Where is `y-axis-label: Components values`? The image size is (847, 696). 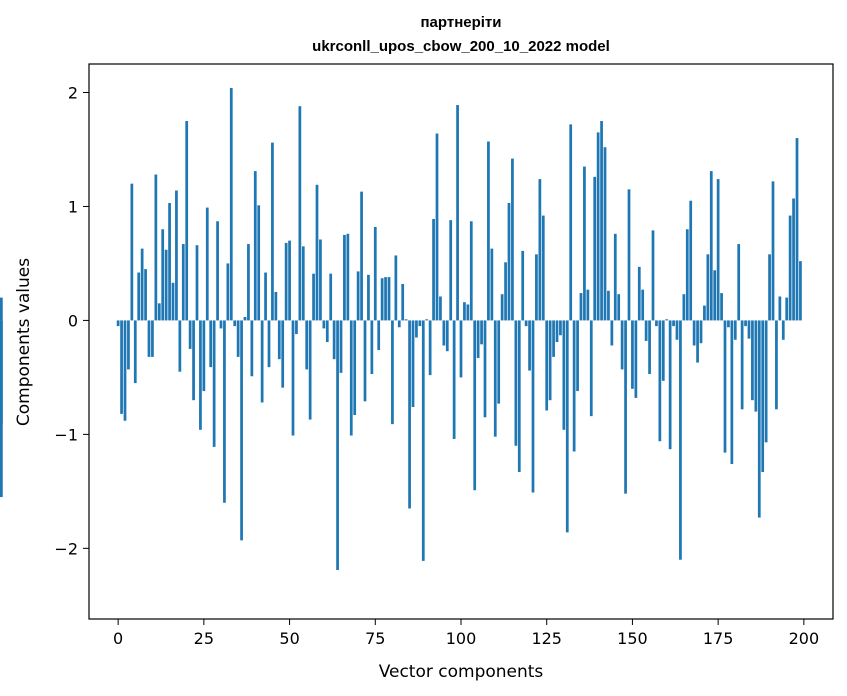
y-axis-label: Components values is located at coordinates (24, 342).